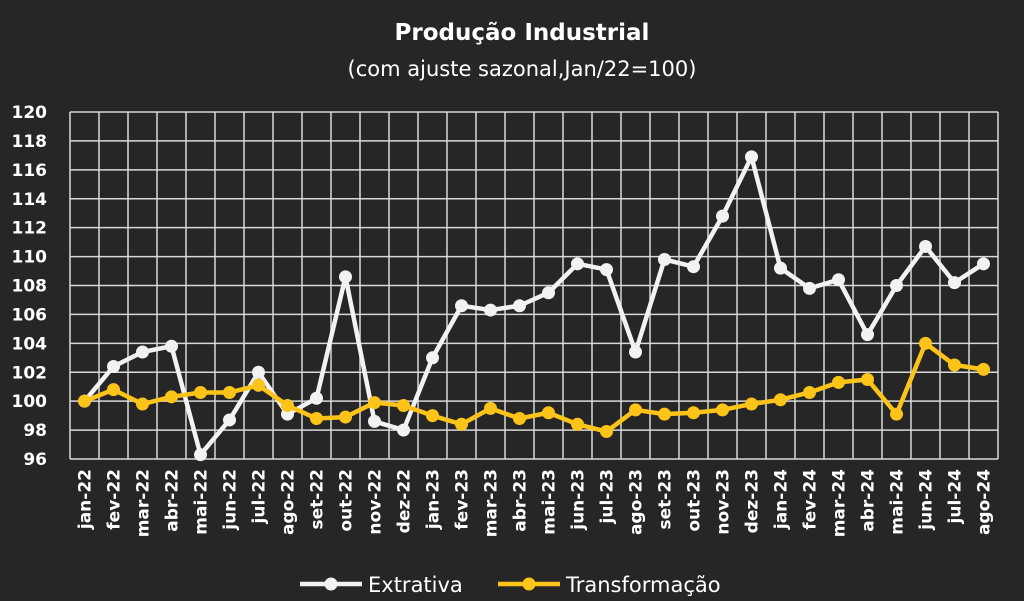 This screenshot has height=601, width=1024. Describe the element at coordinates (522, 69) in the screenshot. I see `chart-subtitle: (com ajuste sazonal,Jan/22=100)` at that location.